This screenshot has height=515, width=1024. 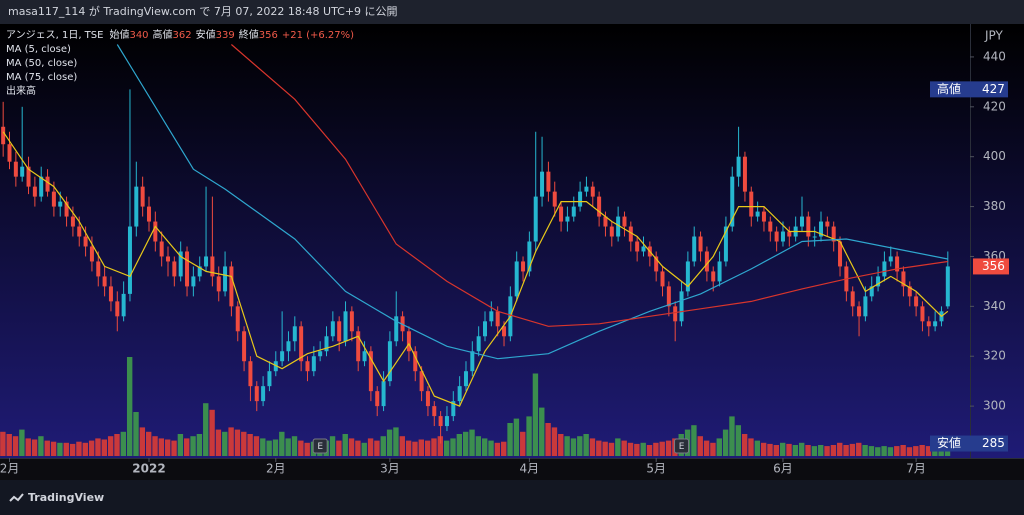 What do you see at coordinates (530, 469) in the screenshot?
I see `x-tick-label: 4月` at bounding box center [530, 469].